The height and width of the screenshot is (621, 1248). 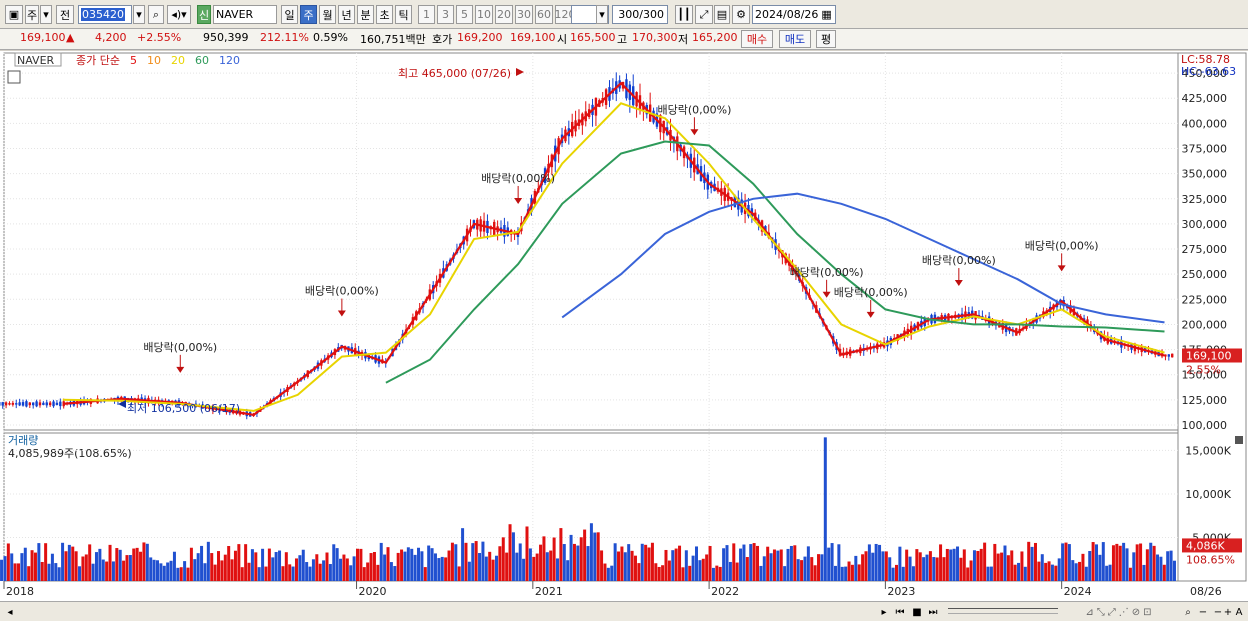 I want to click on interval-button: 120, so click(x=565, y=14).